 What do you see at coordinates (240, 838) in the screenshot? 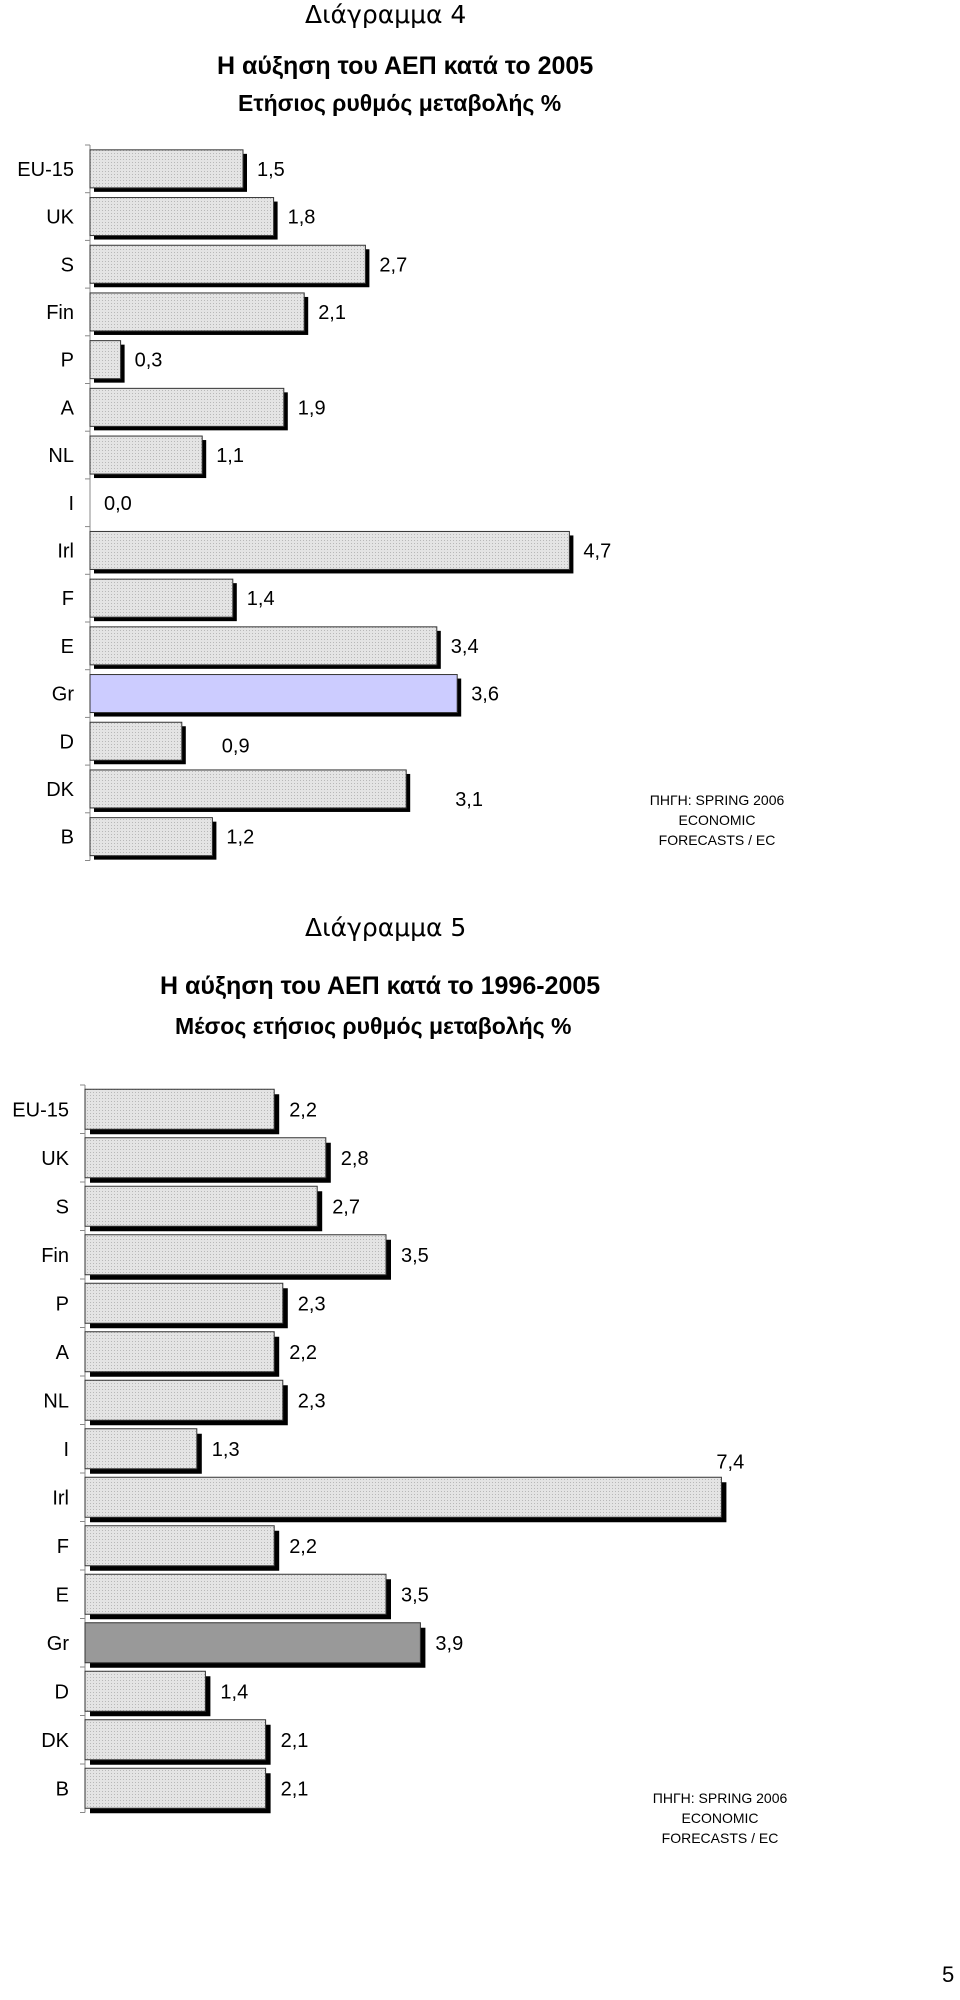
I see `value-label: 1,2` at bounding box center [240, 838].